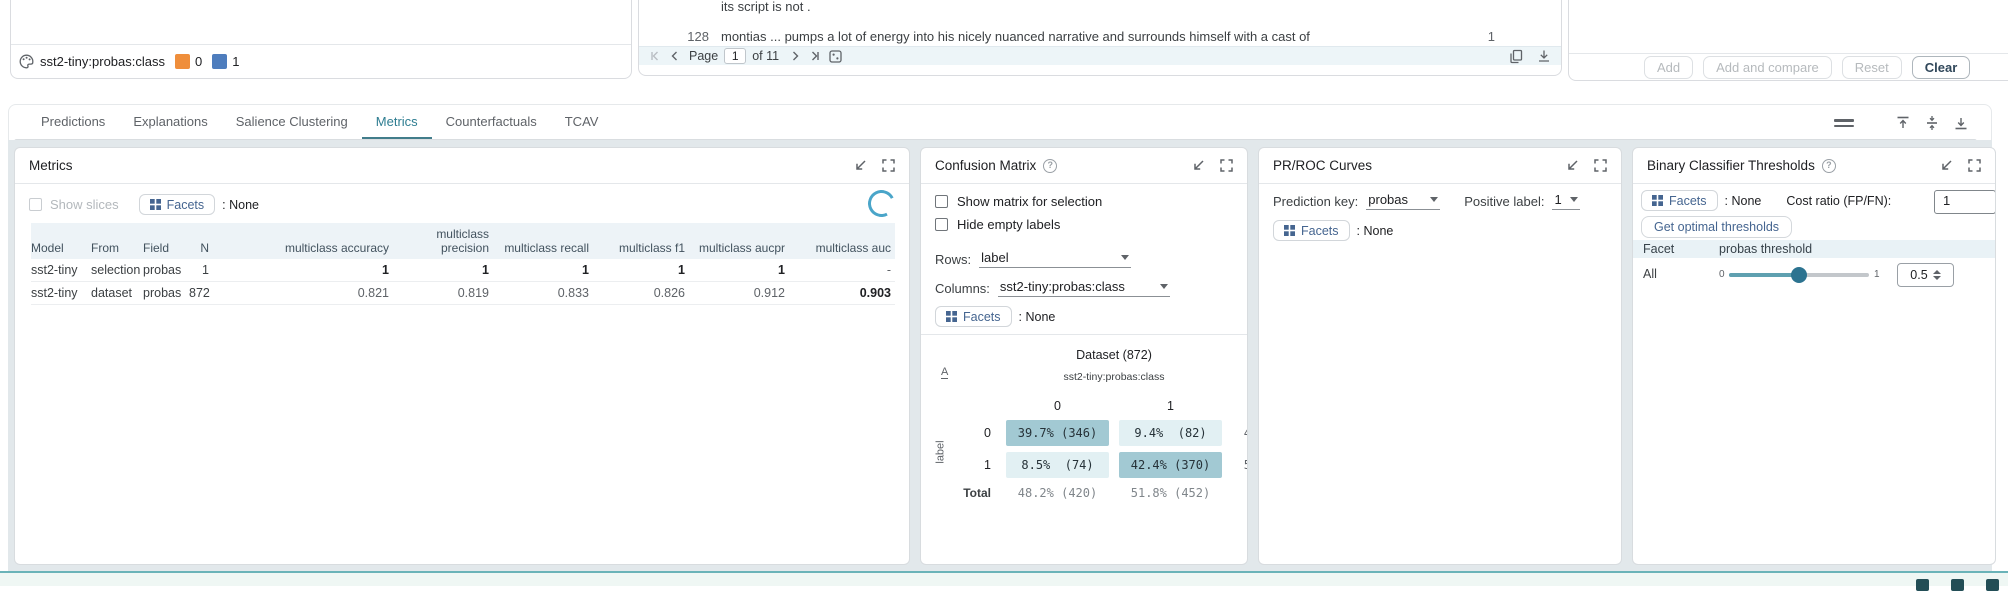  I want to click on matrix-col-total-0: 48.2% (420), so click(1057, 493).